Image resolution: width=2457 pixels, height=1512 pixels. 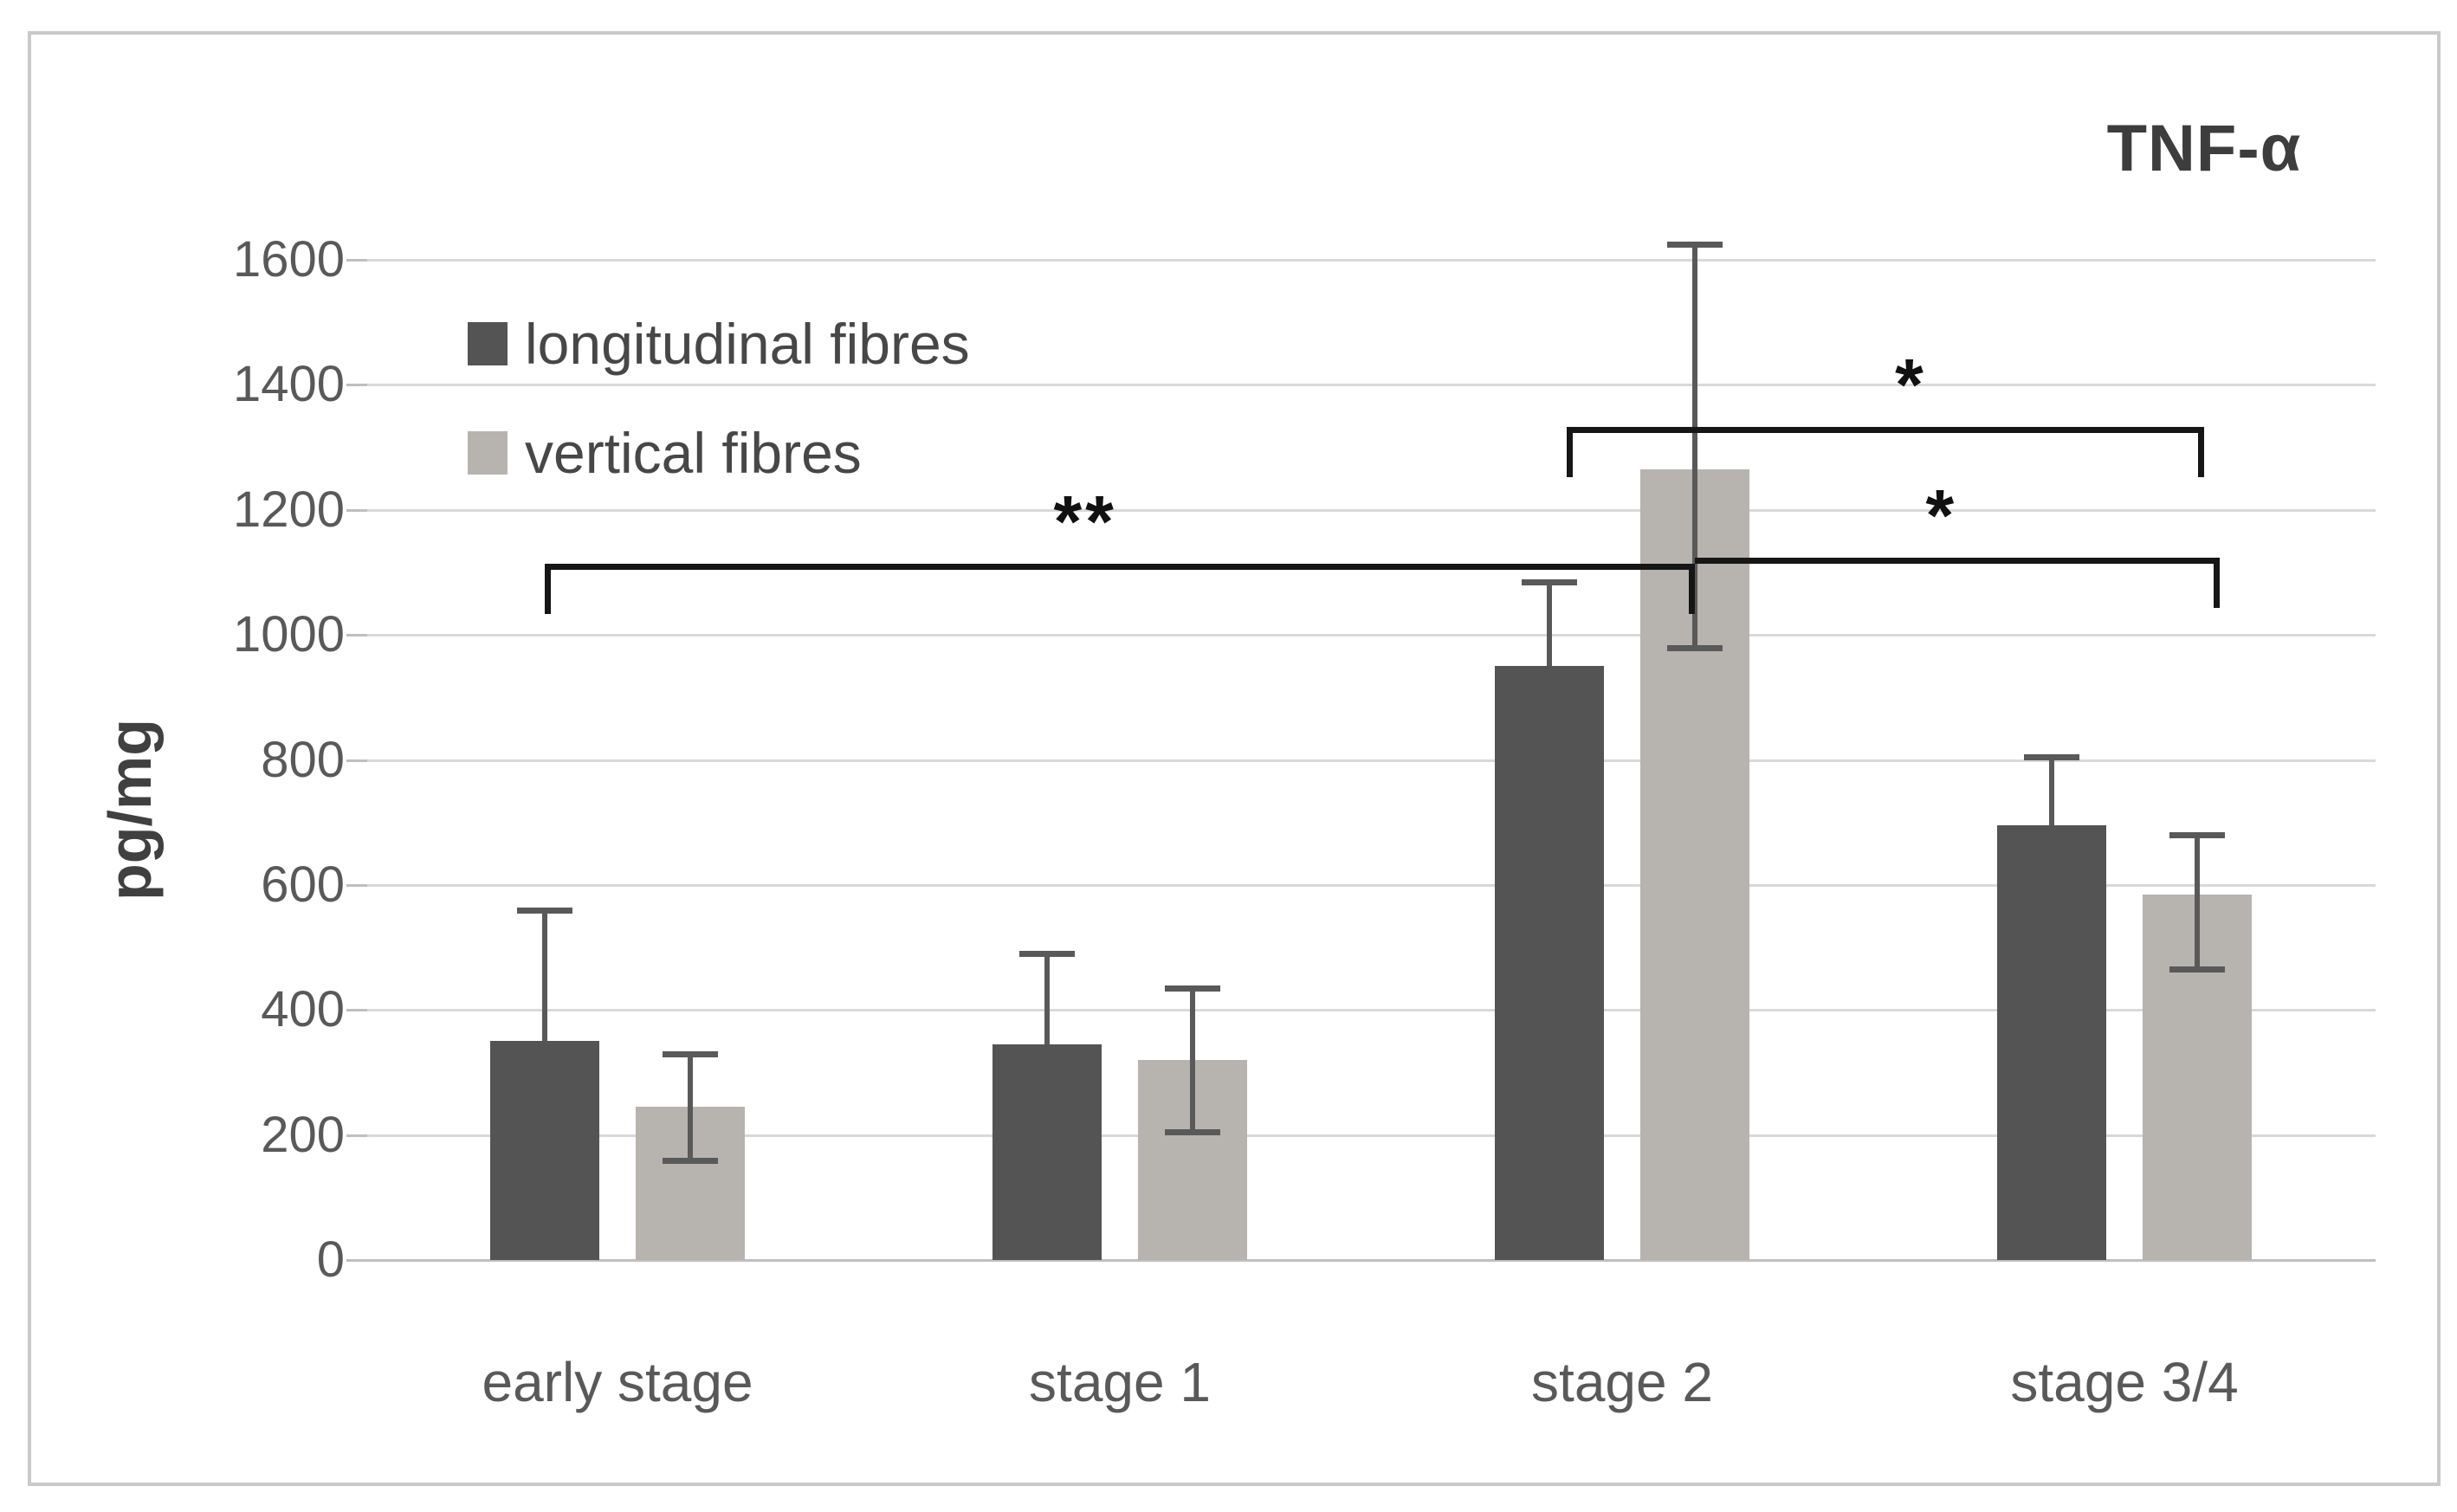 What do you see at coordinates (747, 344) in the screenshot?
I see `legend-label: longitudinal fibres` at bounding box center [747, 344].